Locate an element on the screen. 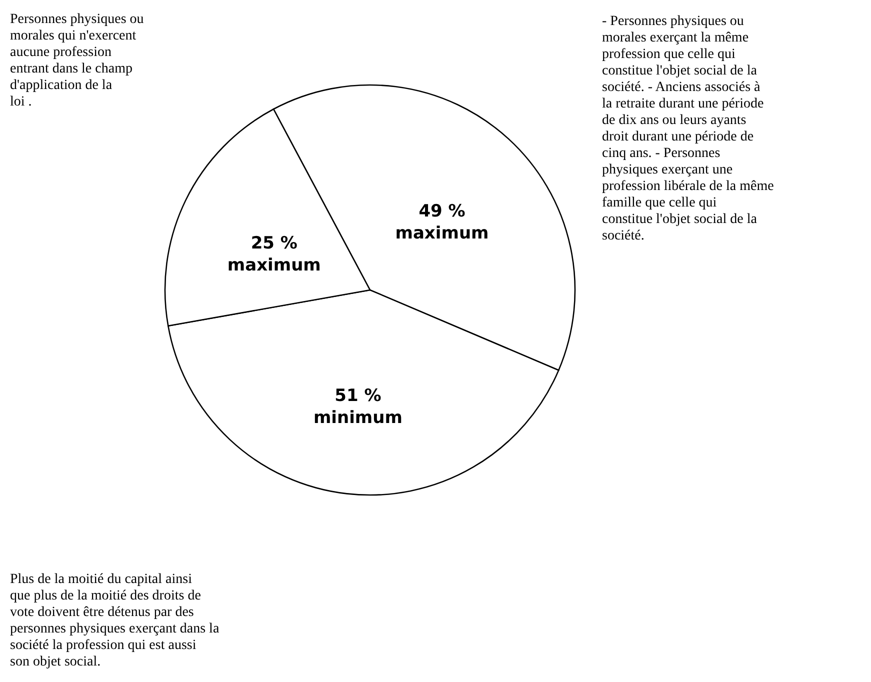 The image size is (871, 682). category-label: - Personnes physiques ou morales exerçant la même profession que celle qui constitue l'objet social de la société. - Anciens associés à la retraite durant une période de dix ans ou leurs ayants droit durant une période de cinq ans. - Personnes physiques exerçant une profession libérale de la même famille que celle qui constitue l'objet social de la société. is located at coordinates (688, 129).